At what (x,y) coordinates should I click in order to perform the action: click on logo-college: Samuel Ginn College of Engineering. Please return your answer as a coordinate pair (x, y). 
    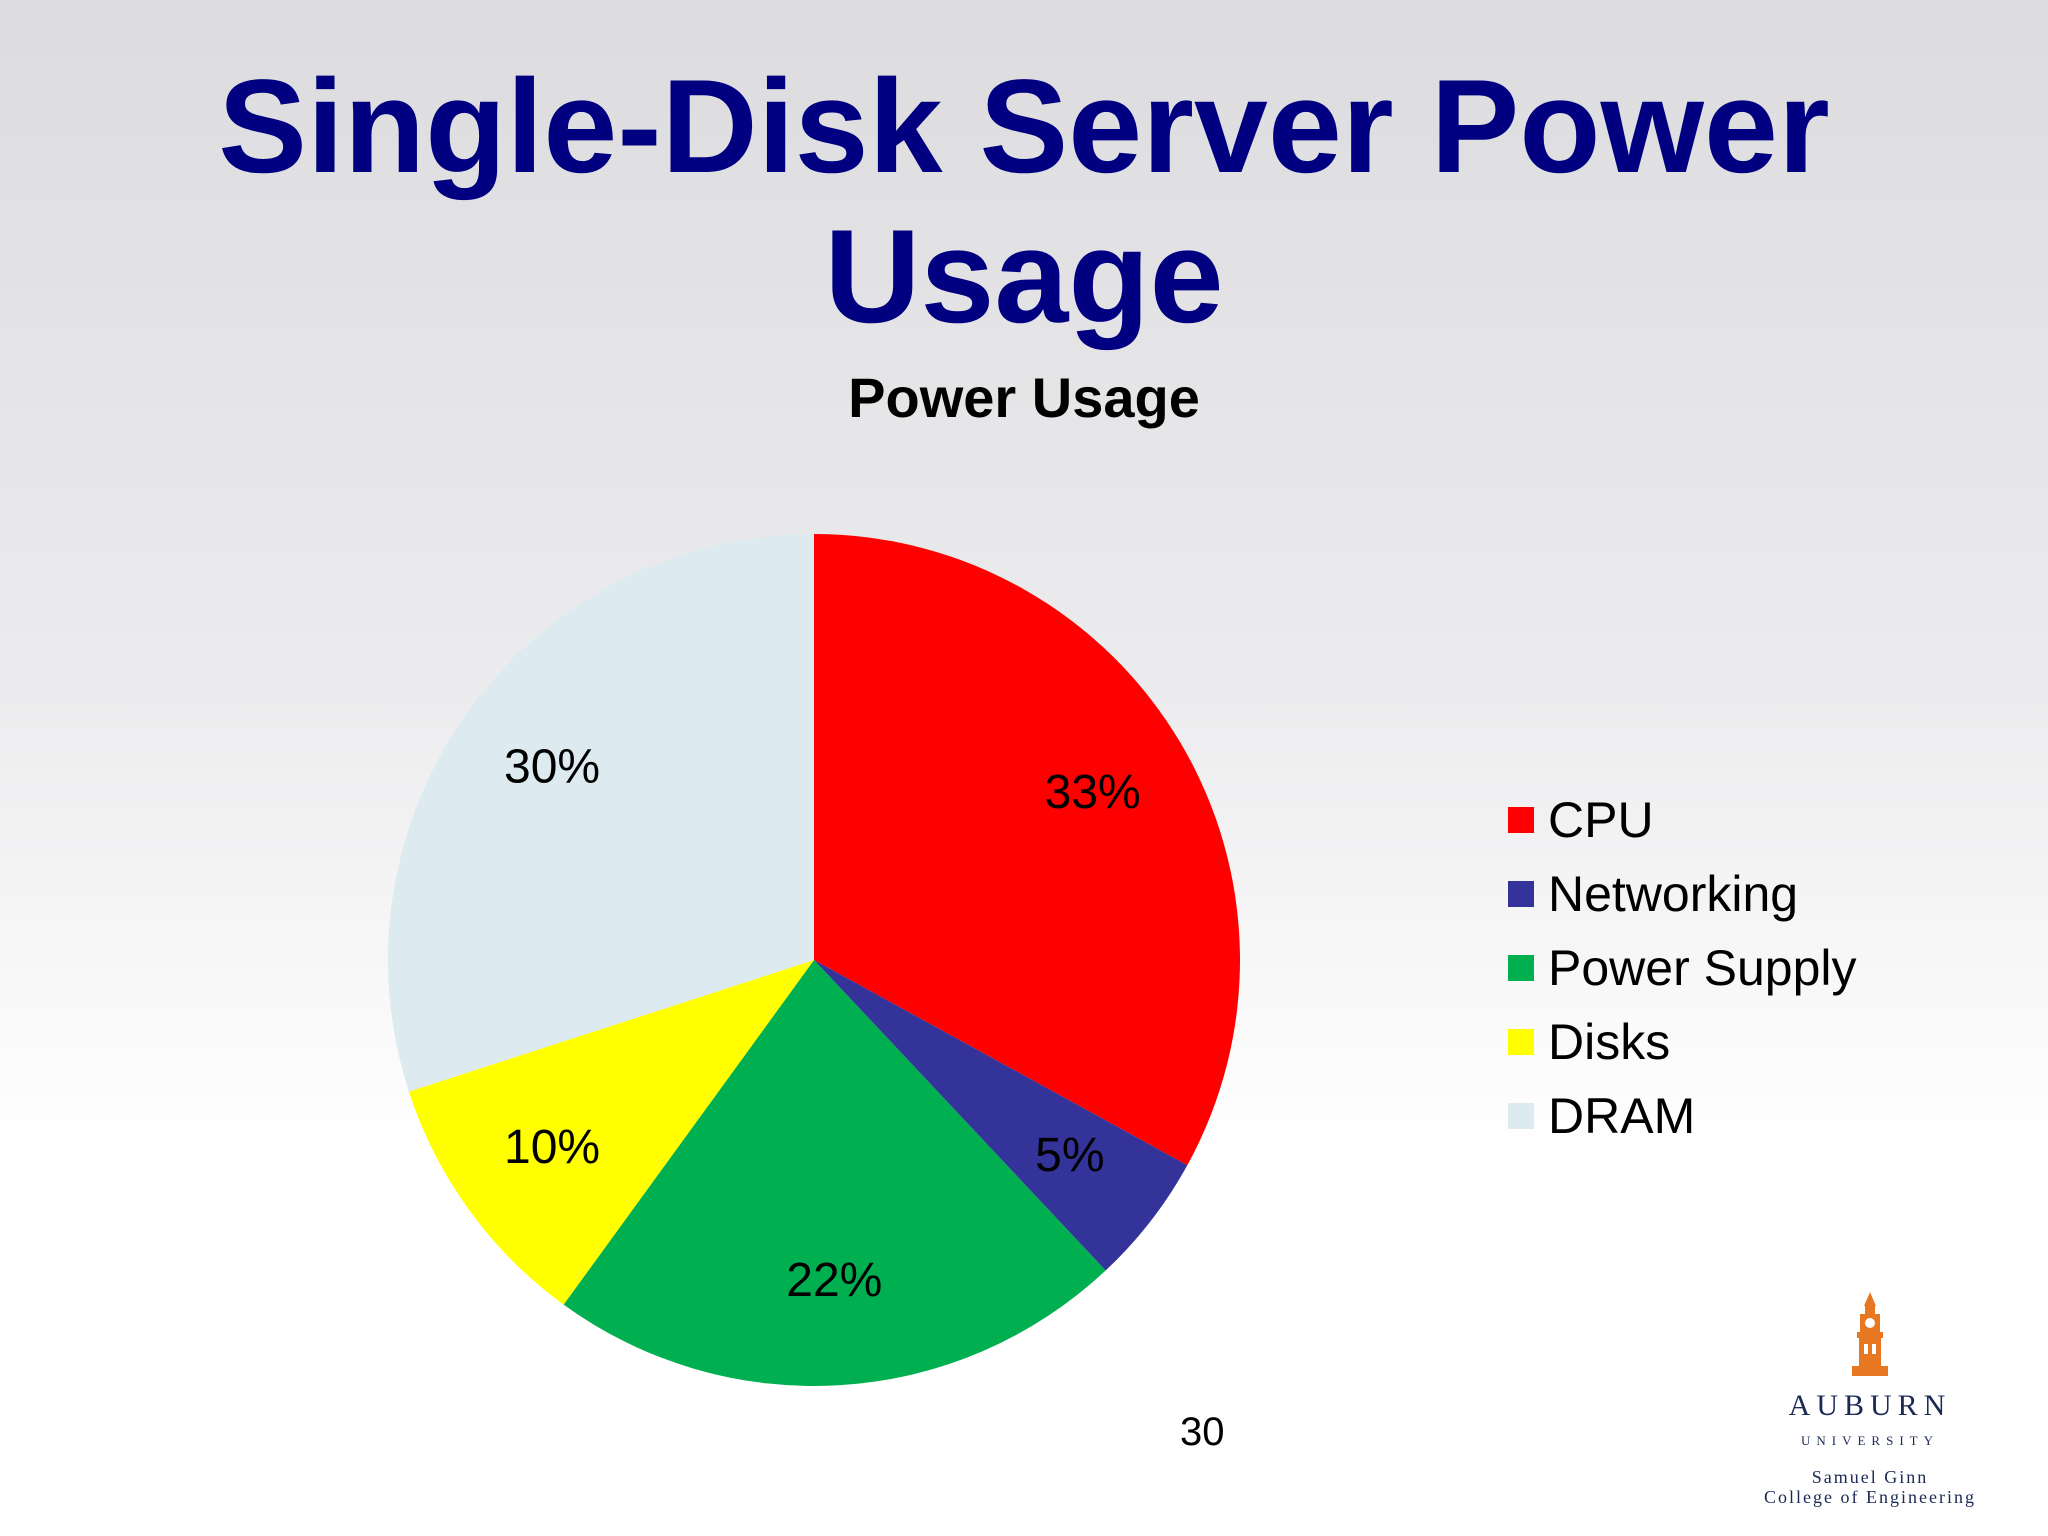
    Looking at the image, I should click on (1870, 1487).